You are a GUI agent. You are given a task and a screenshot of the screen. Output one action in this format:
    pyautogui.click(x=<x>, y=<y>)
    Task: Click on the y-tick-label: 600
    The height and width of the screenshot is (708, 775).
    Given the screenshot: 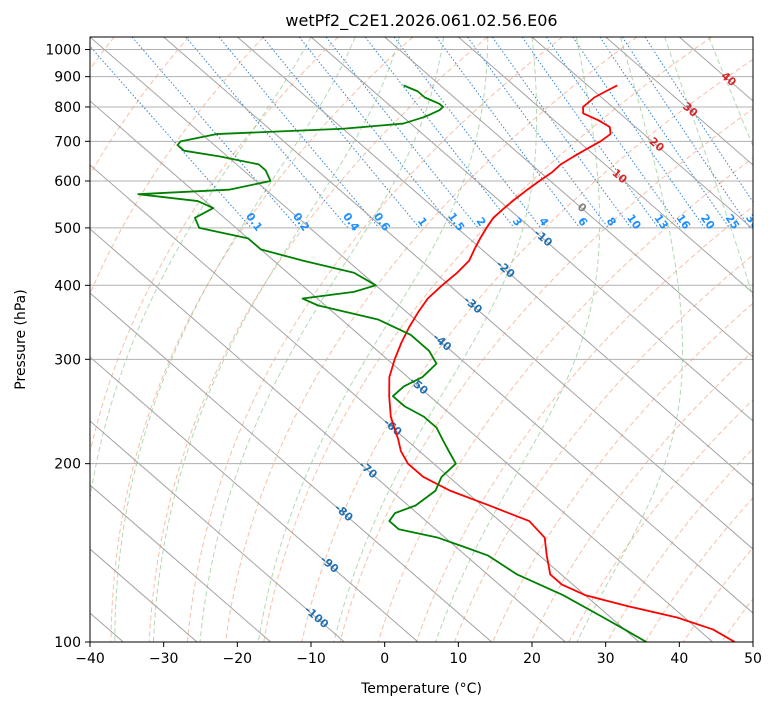 What is the action you would take?
    pyautogui.click(x=67, y=182)
    